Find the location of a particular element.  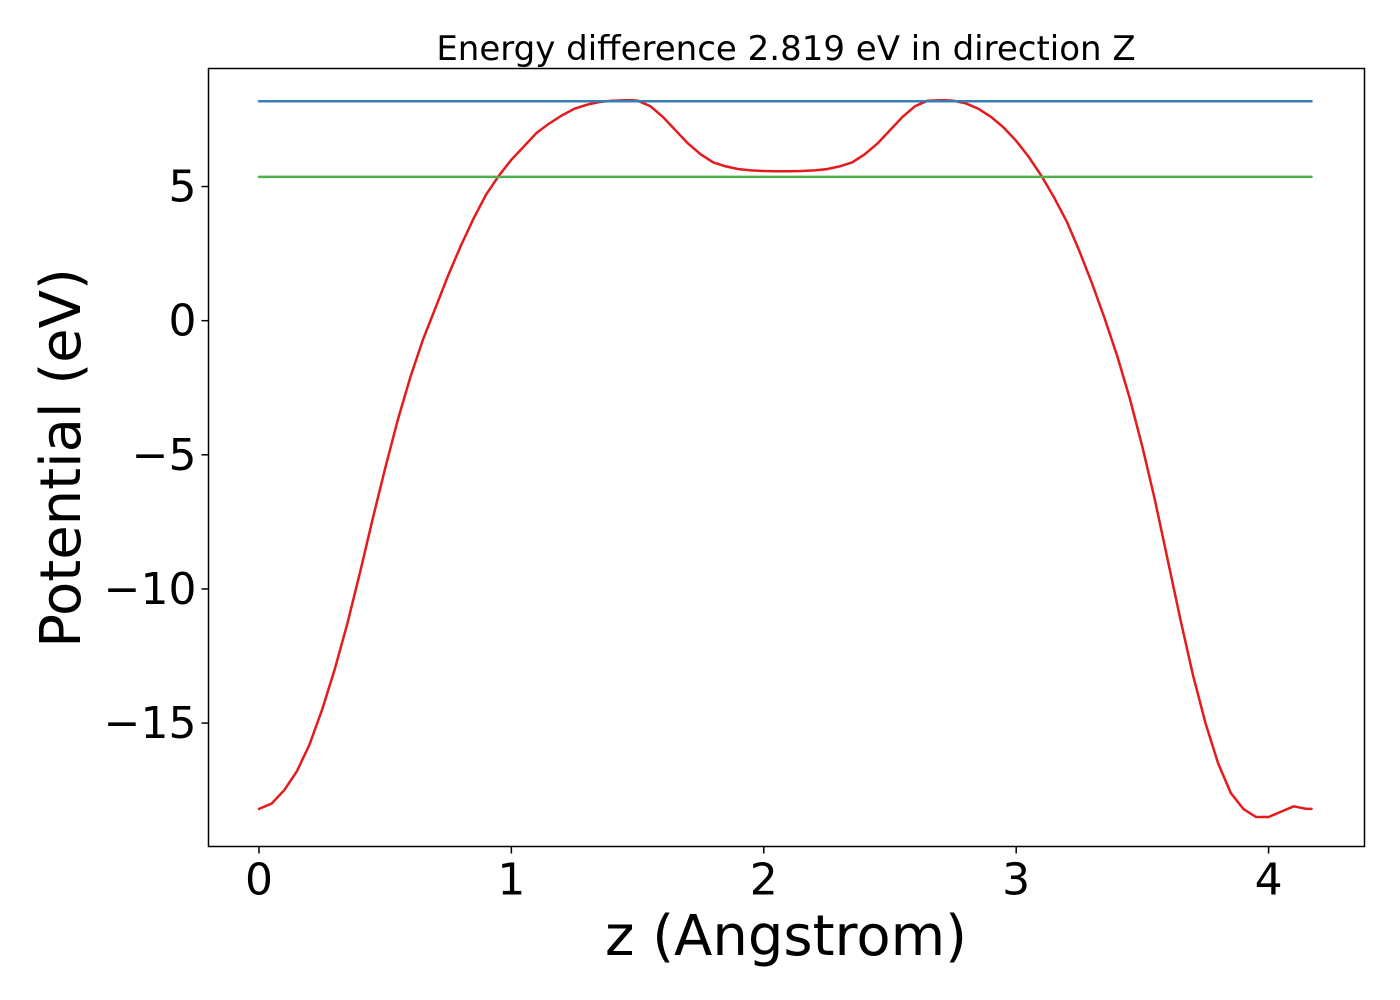

y-axis: 5 0 −5 −10 −15 is located at coordinates (156, 455).